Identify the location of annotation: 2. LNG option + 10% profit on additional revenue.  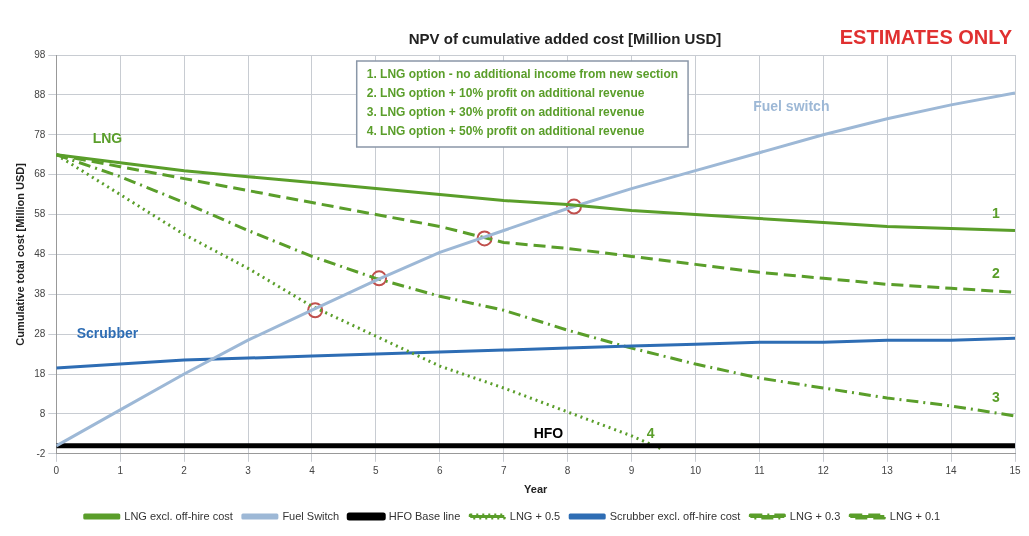
(505, 93).